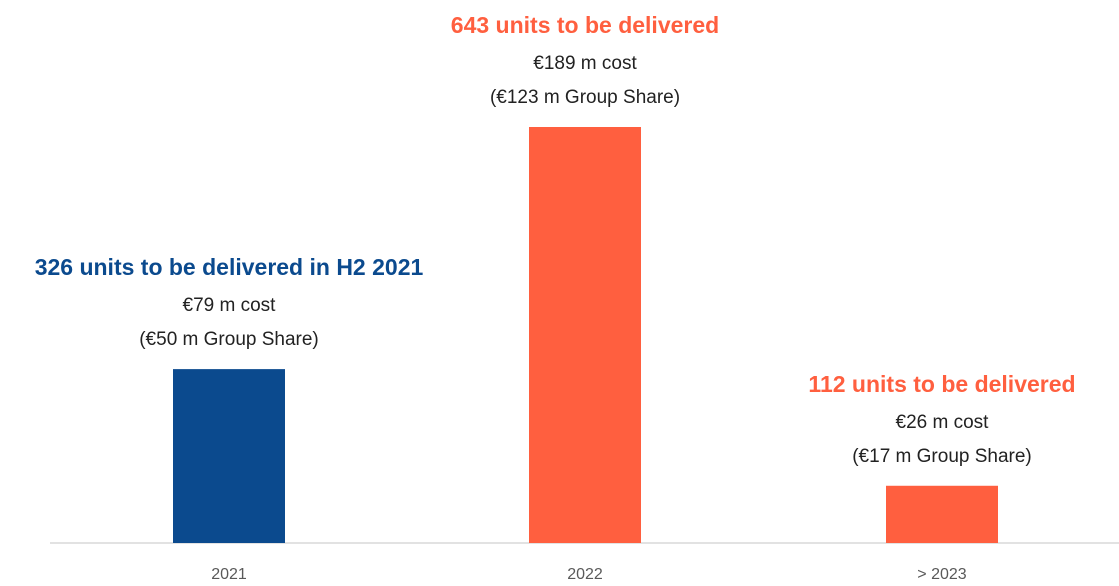 This screenshot has width=1119, height=586. I want to click on annotation-cost: €26 m cost, so click(942, 422).